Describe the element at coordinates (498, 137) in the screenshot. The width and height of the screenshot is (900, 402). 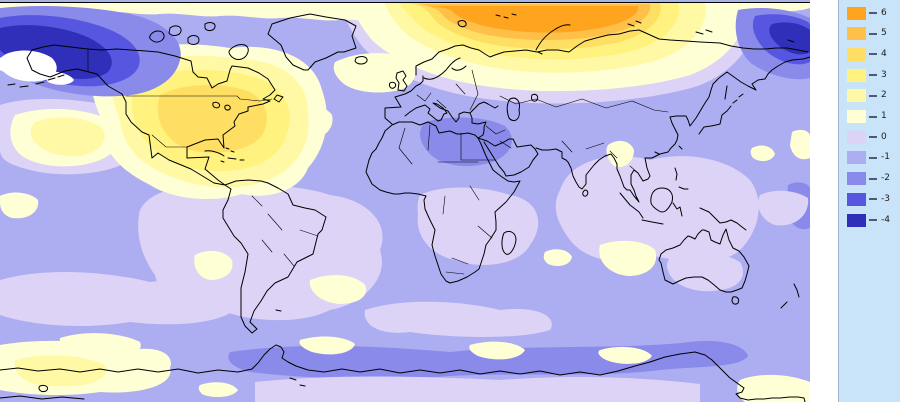
I see `border-middle-east` at that location.